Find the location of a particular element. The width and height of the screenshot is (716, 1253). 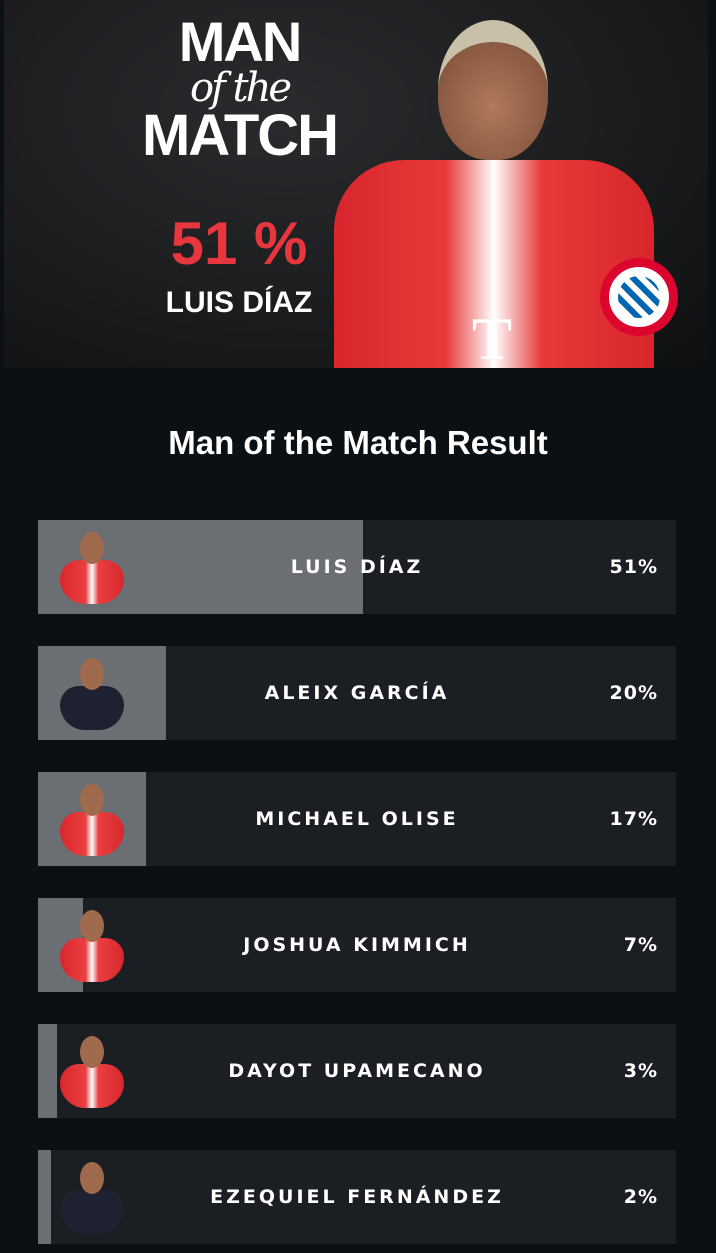

result-row: LUIS DÍAZ 51% is located at coordinates (357, 567).